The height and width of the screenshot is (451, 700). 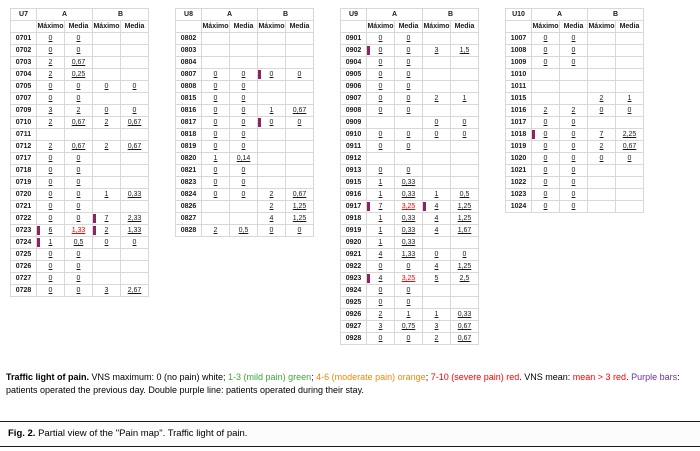 What do you see at coordinates (436, 50) in the screenshot?
I see `pain-value: 3` at bounding box center [436, 50].